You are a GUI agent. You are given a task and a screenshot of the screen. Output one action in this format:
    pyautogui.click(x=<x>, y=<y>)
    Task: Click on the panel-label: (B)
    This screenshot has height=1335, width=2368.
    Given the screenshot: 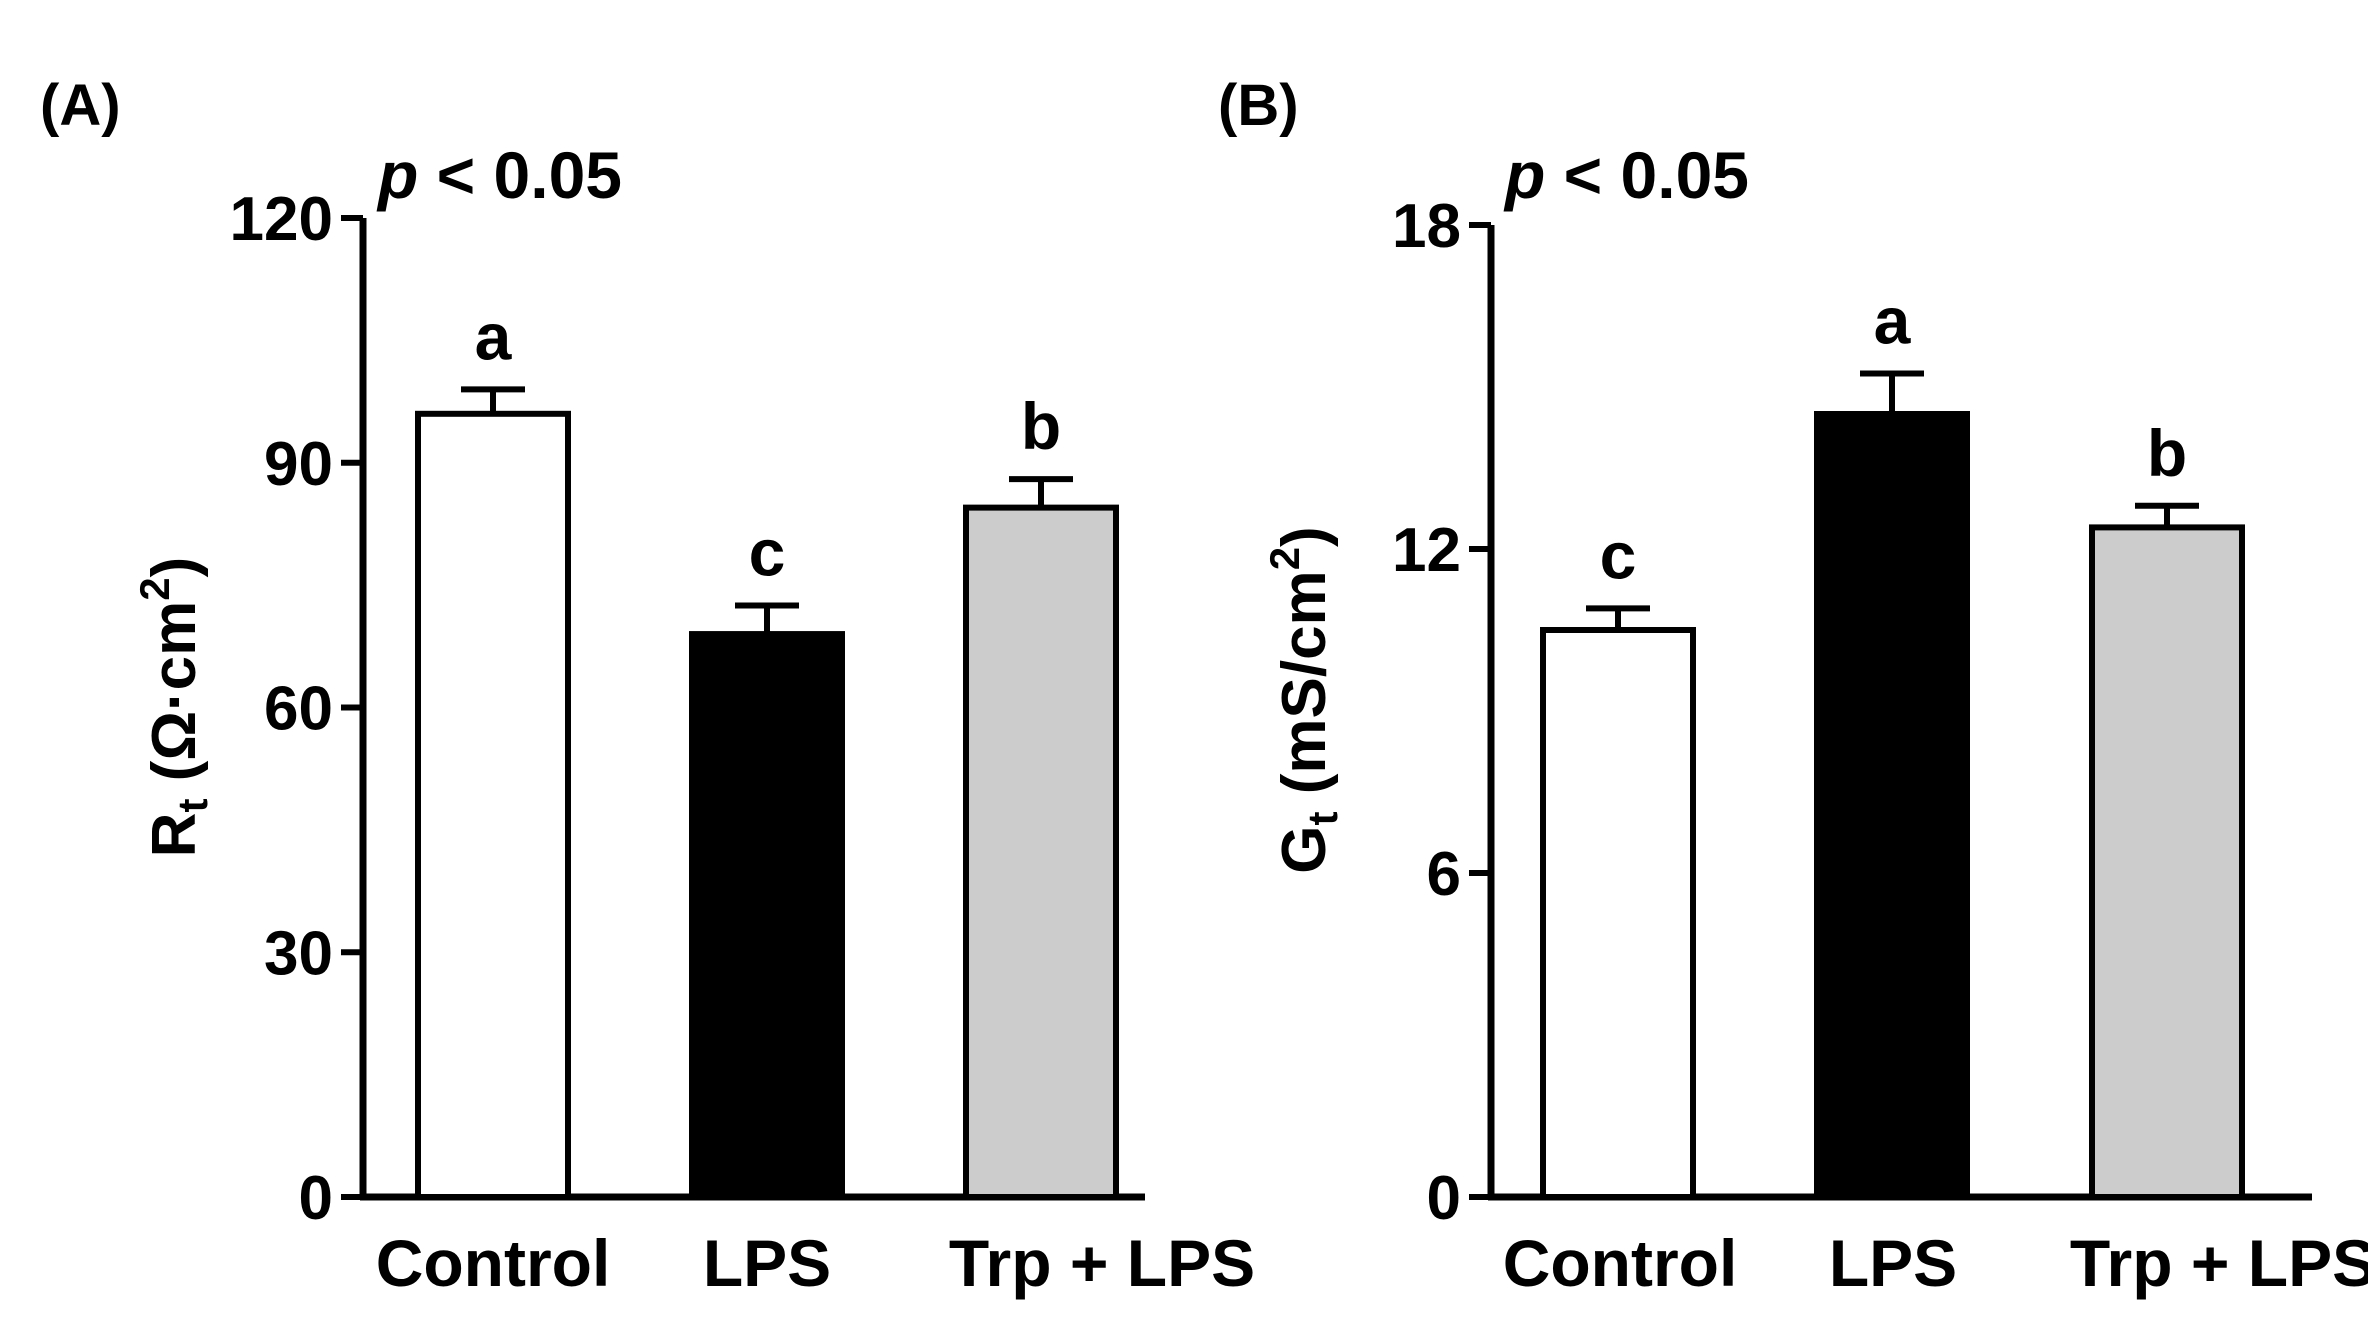 What is the action you would take?
    pyautogui.click(x=1258, y=105)
    